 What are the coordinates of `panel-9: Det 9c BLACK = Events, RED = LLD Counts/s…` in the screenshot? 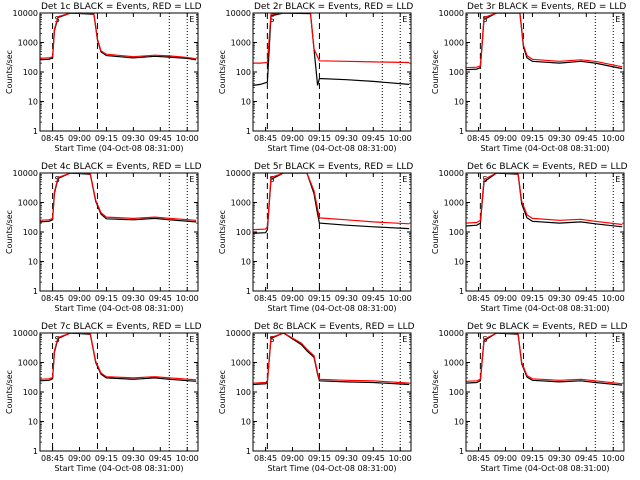 It's located at (529, 397).